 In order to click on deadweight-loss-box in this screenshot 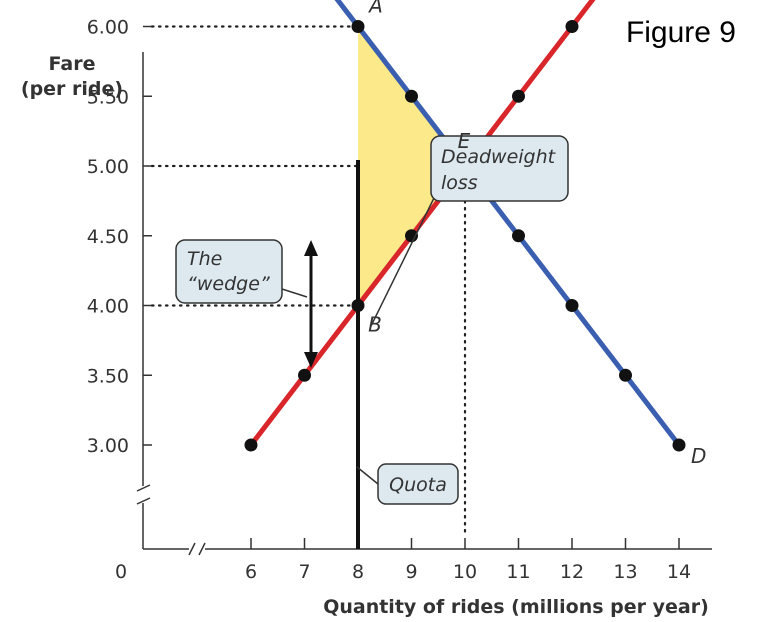, I will do `click(499, 168)`.